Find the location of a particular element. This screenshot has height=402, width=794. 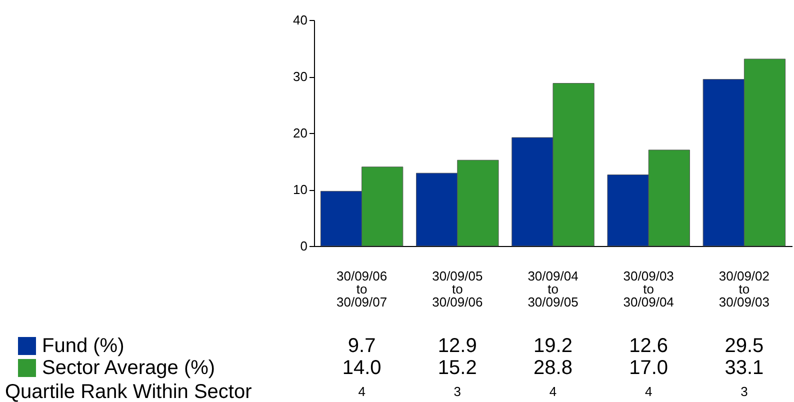

data-label: 15.2 is located at coordinates (457, 368).